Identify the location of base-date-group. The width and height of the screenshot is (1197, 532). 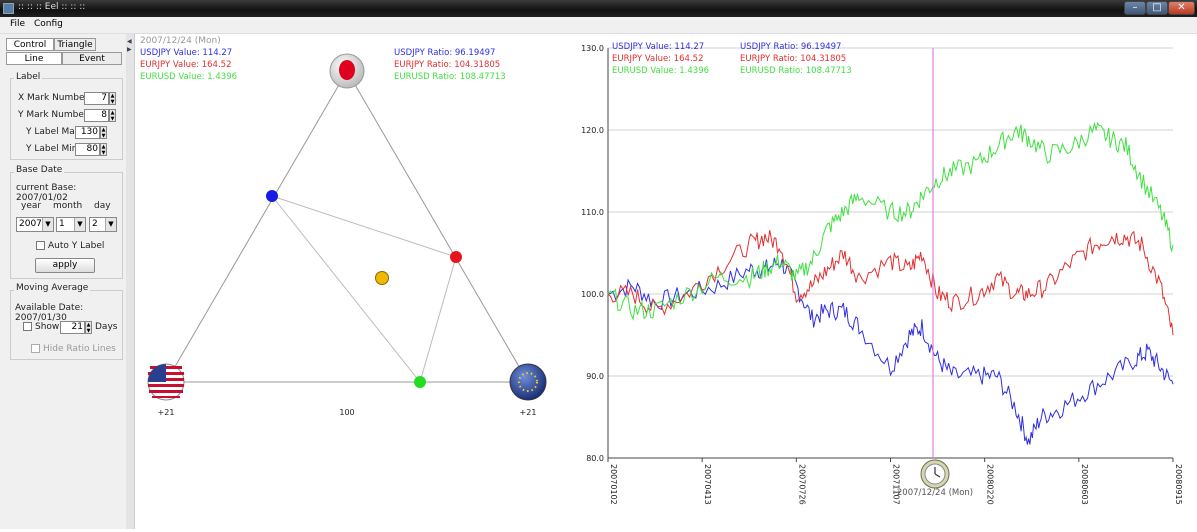
(66, 225).